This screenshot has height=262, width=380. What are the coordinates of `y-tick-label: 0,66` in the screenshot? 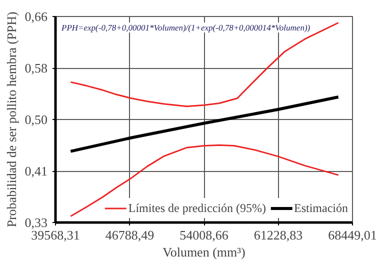 It's located at (36, 16).